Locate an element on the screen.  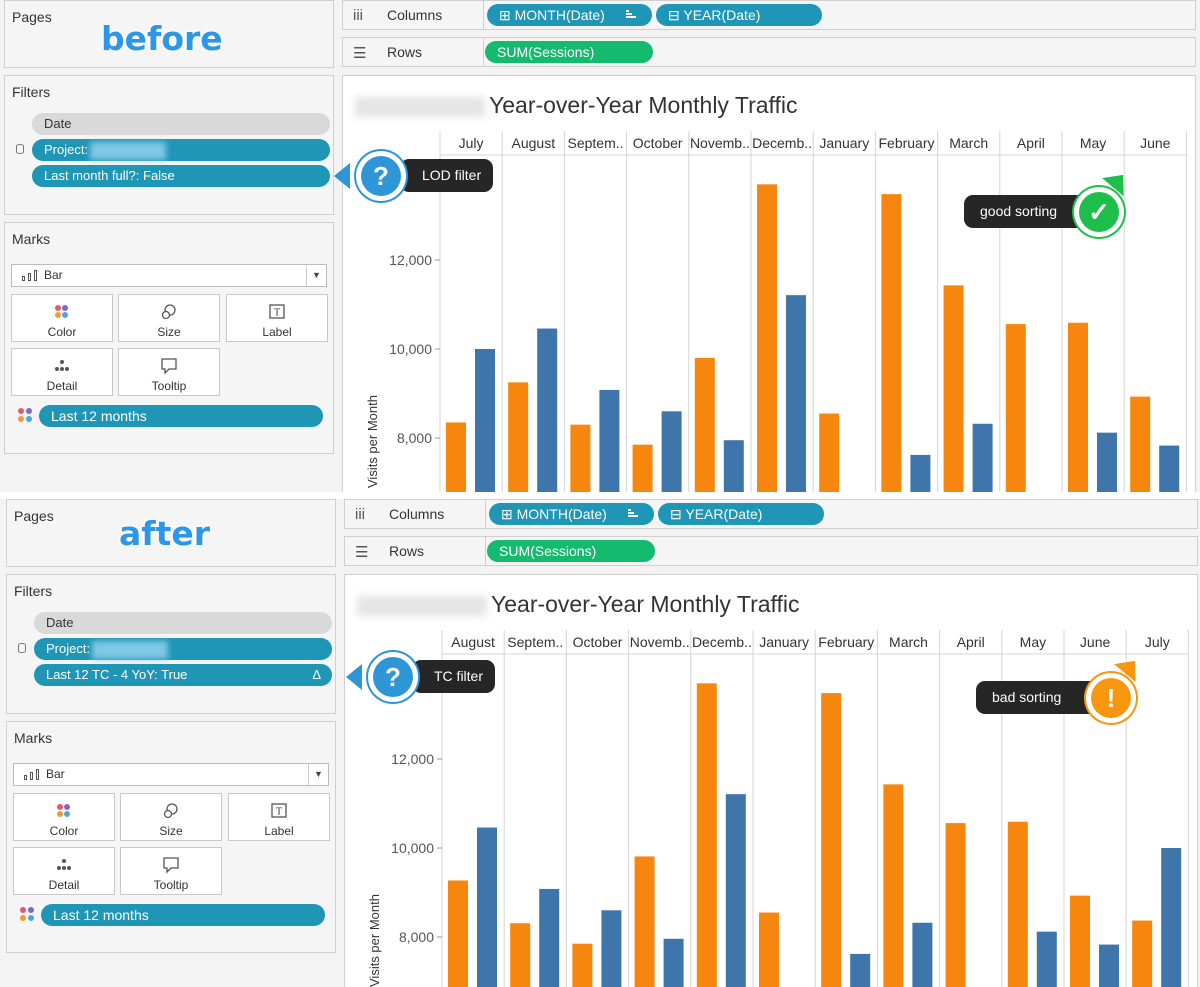
bar-chart-icon is located at coordinates (30, 275).